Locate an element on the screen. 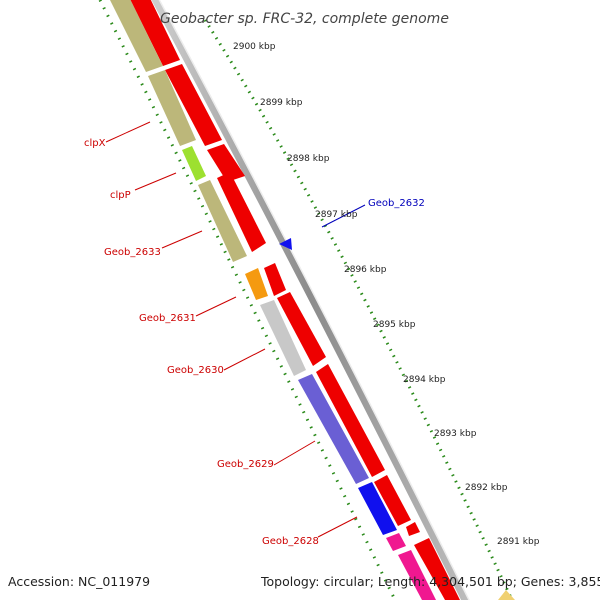 The image size is (600, 600). tick-label-2894: 2894 kbp is located at coordinates (424, 380).